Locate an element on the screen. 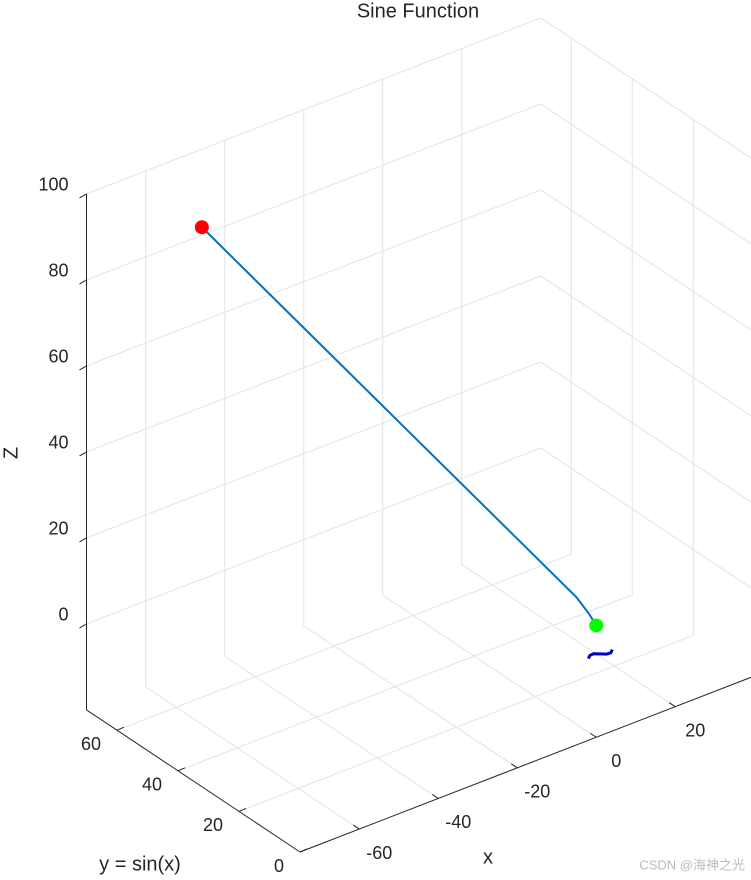 This screenshot has width=751, height=880. watermark: CSDN @海神之光 is located at coordinates (692, 864).